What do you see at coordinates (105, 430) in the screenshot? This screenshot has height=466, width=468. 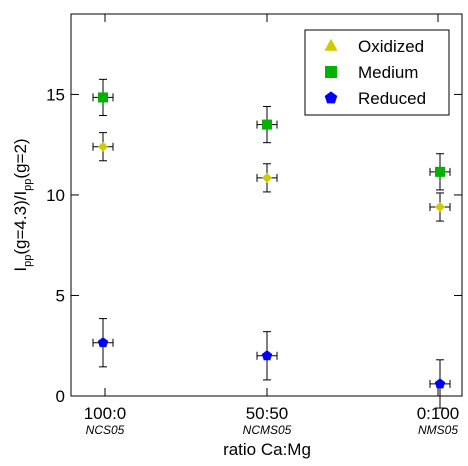 I see `x-tick-sublabel: NCS05` at bounding box center [105, 430].